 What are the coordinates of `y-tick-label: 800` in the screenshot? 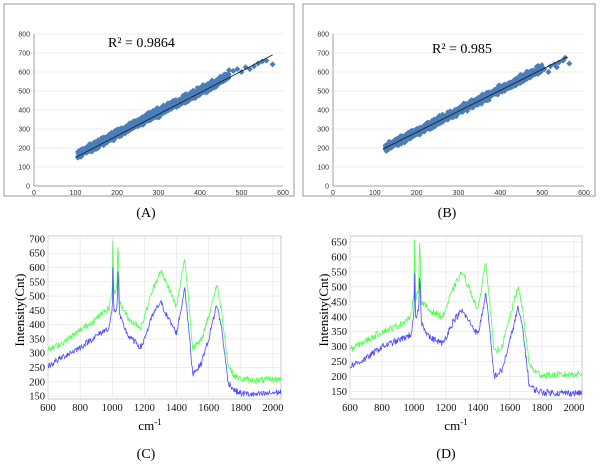 It's located at (323, 35).